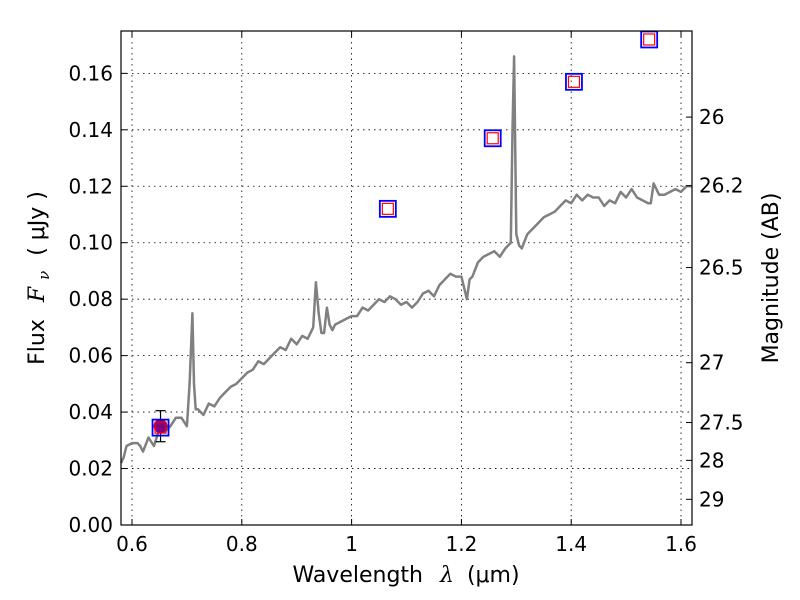  Describe the element at coordinates (90, 186) in the screenshot. I see `y-tick-label: 0.12` at that location.